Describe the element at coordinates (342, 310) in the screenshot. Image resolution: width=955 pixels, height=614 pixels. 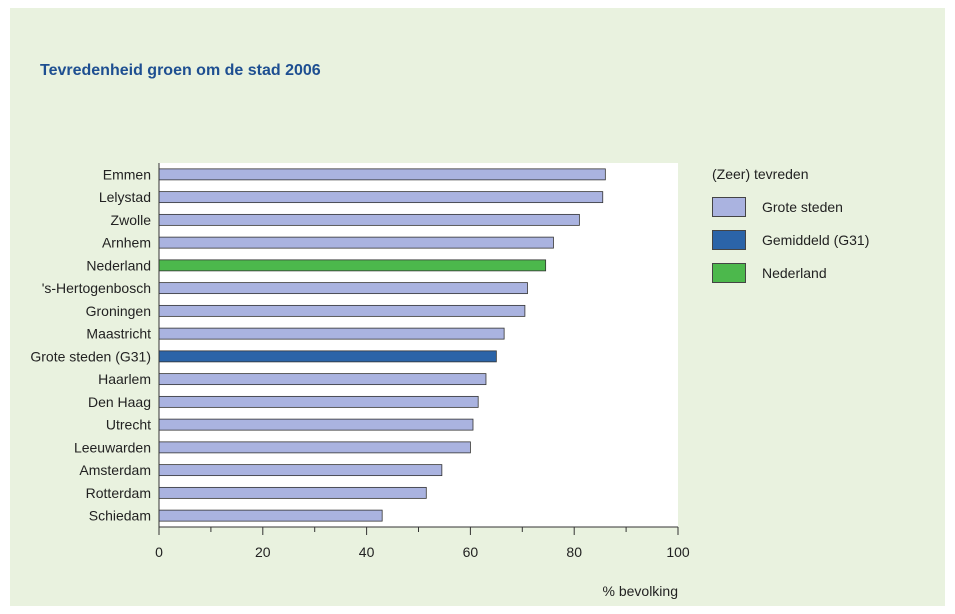
I see `bar-groningen` at that location.